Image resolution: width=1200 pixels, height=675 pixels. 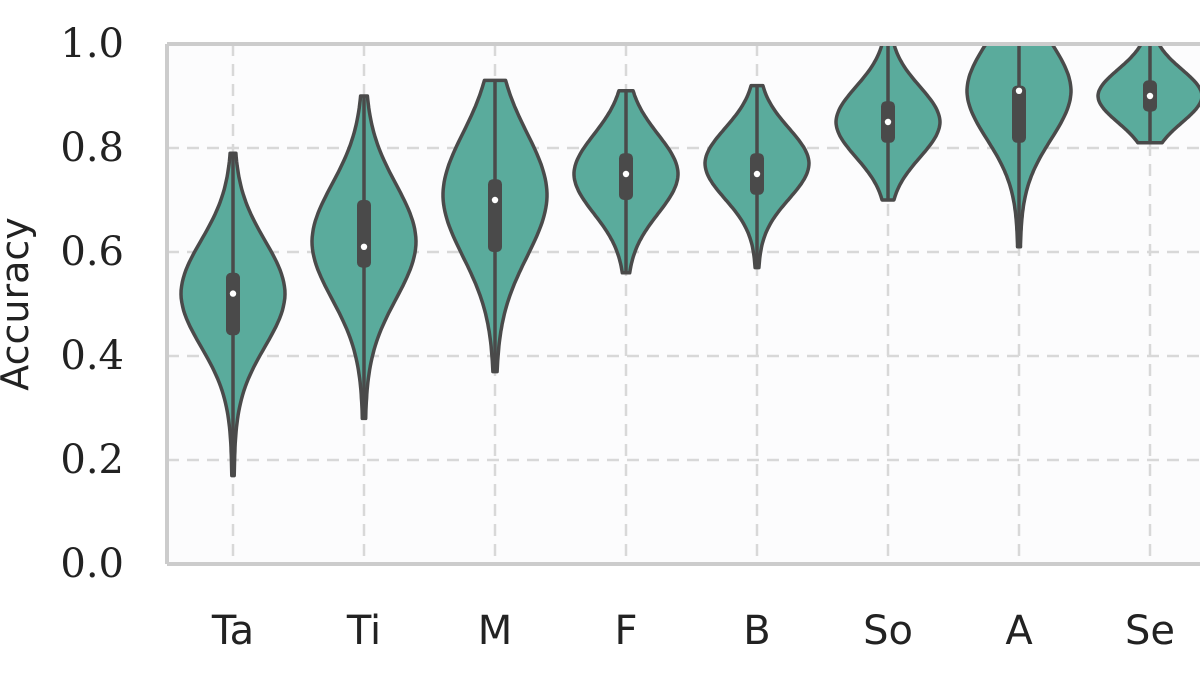 What do you see at coordinates (888, 122) in the screenshot?
I see `median-point-So` at bounding box center [888, 122].